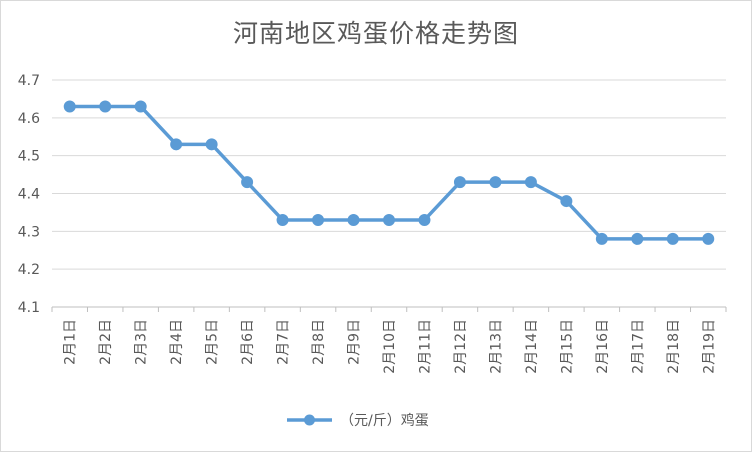  I want to click on y-tick-label: 4.1, so click(29, 308).